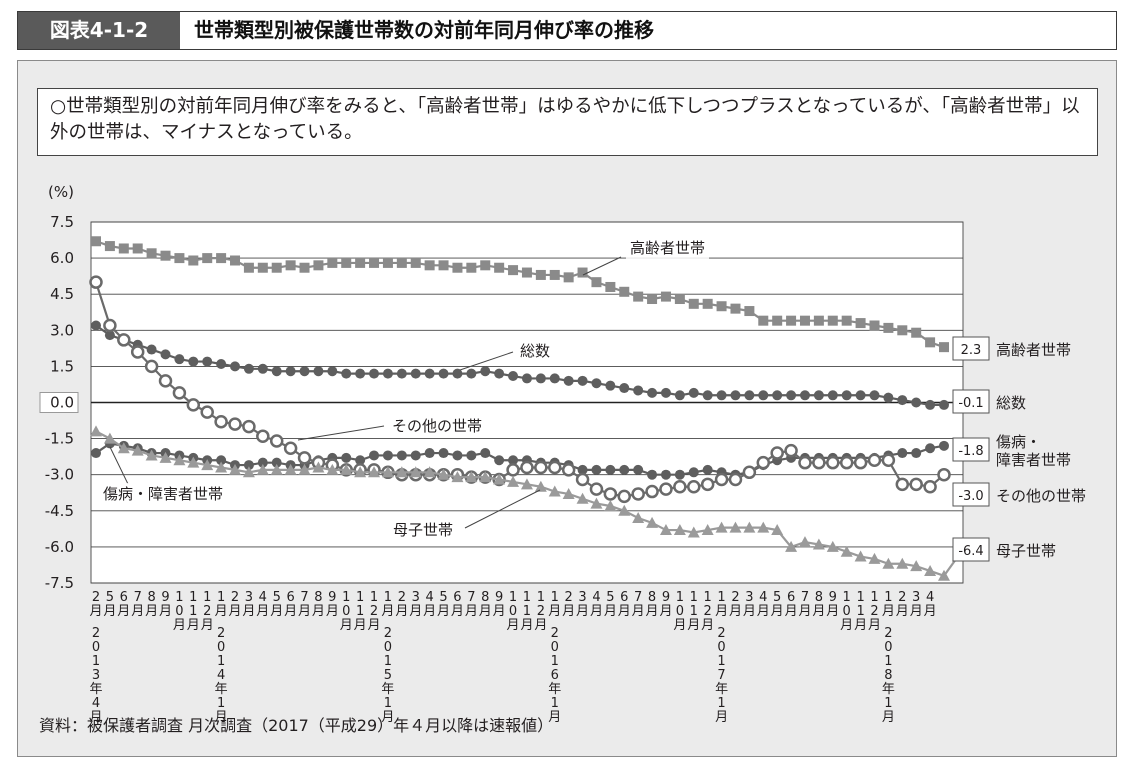 This screenshot has width=1131, height=769. What do you see at coordinates (59, 475) in the screenshot?
I see `y-tick-label: -3.0` at bounding box center [59, 475].